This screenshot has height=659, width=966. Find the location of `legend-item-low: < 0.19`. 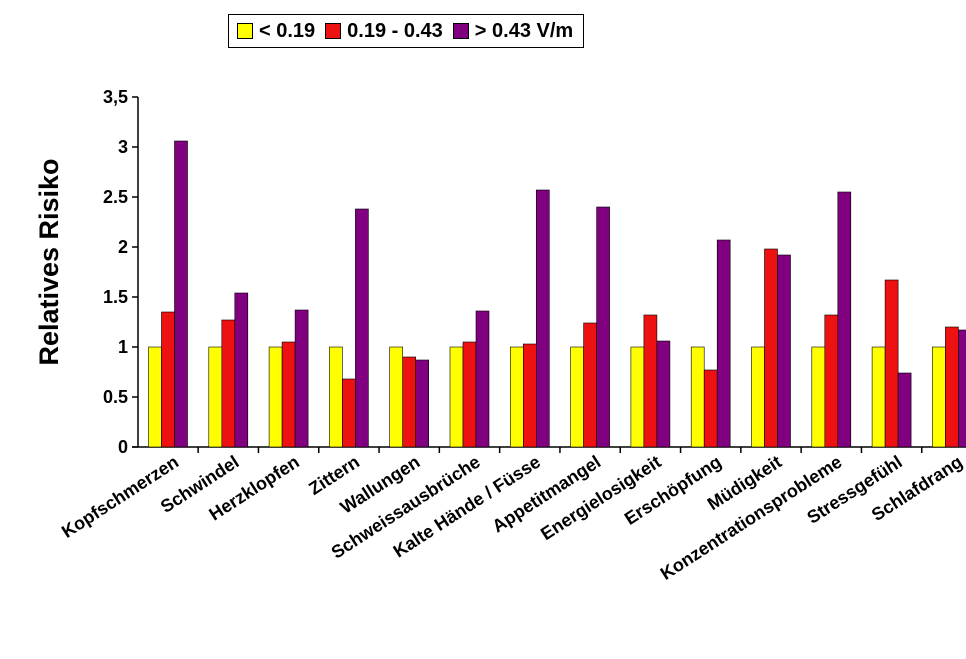

legend-item-low: < 0.19 is located at coordinates (276, 31).